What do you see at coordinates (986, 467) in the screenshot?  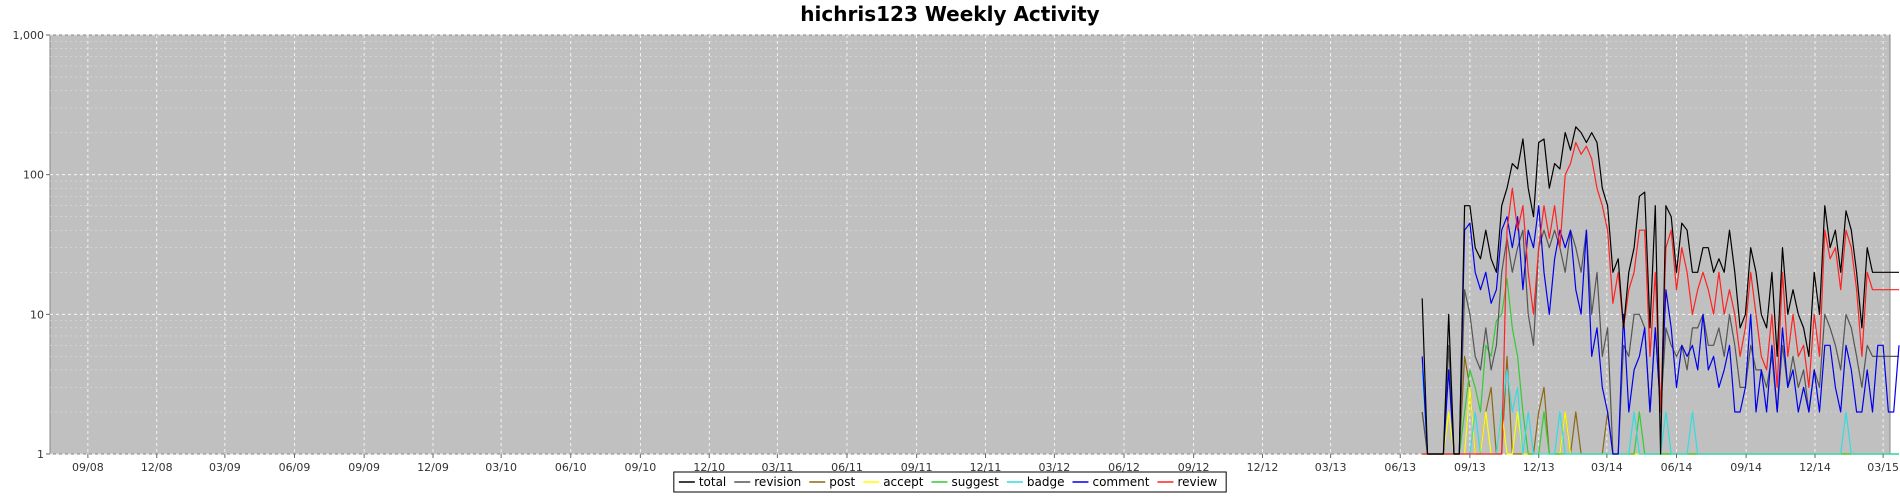 I see `x-tick-label: 12/11` at bounding box center [986, 467].